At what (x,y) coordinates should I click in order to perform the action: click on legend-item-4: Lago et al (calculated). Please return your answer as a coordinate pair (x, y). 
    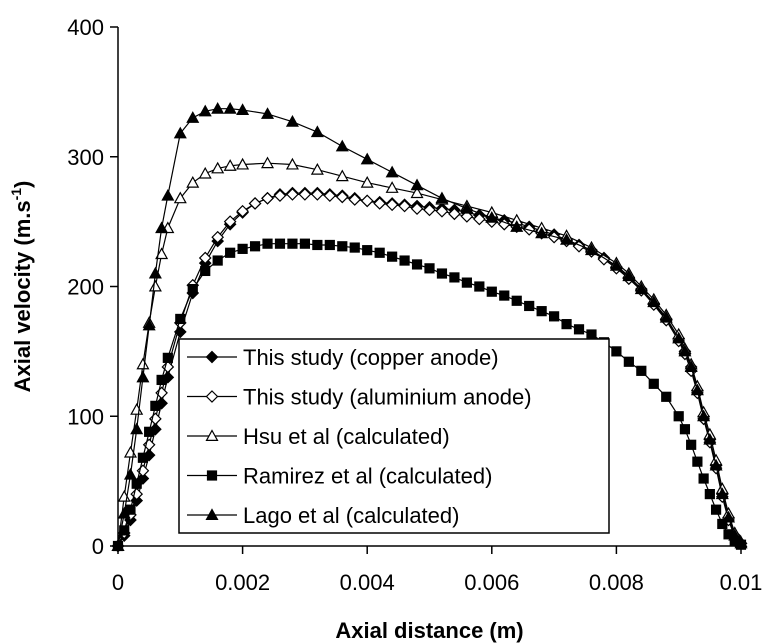
    Looking at the image, I should click on (323, 515).